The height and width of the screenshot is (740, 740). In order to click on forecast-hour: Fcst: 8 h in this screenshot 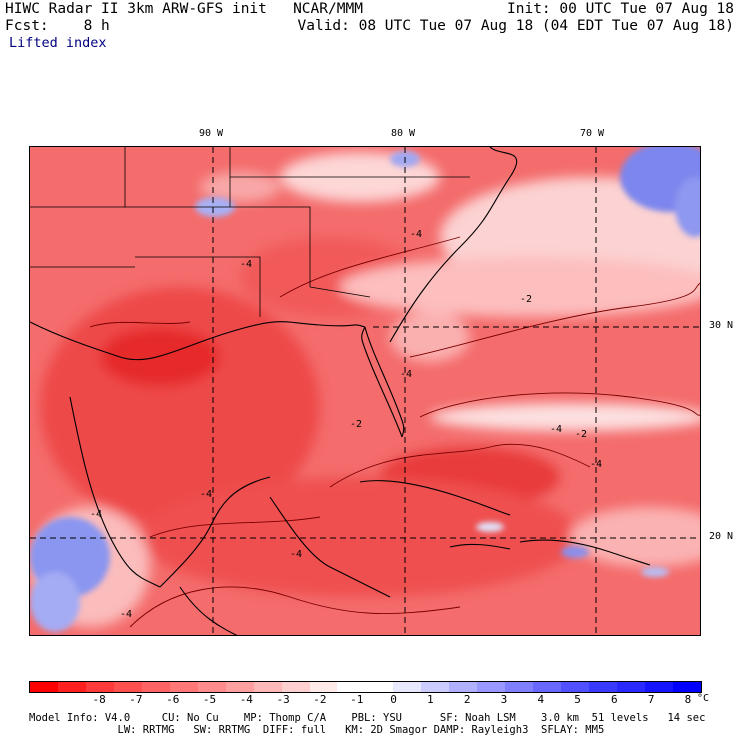, I will do `click(57, 26)`.